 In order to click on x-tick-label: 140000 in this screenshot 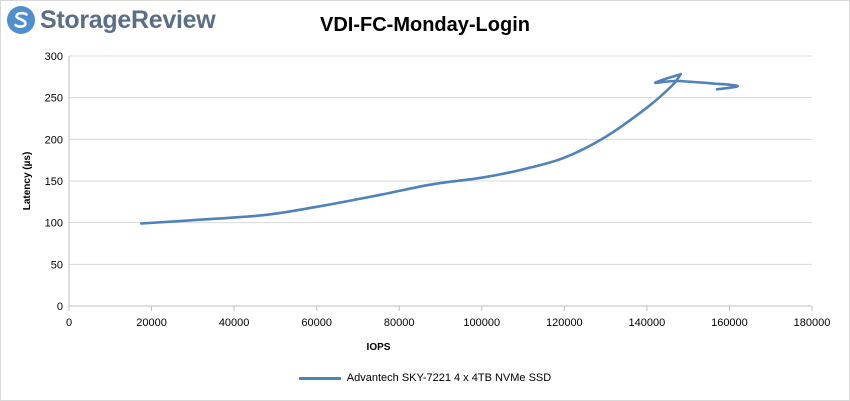, I will do `click(647, 323)`.